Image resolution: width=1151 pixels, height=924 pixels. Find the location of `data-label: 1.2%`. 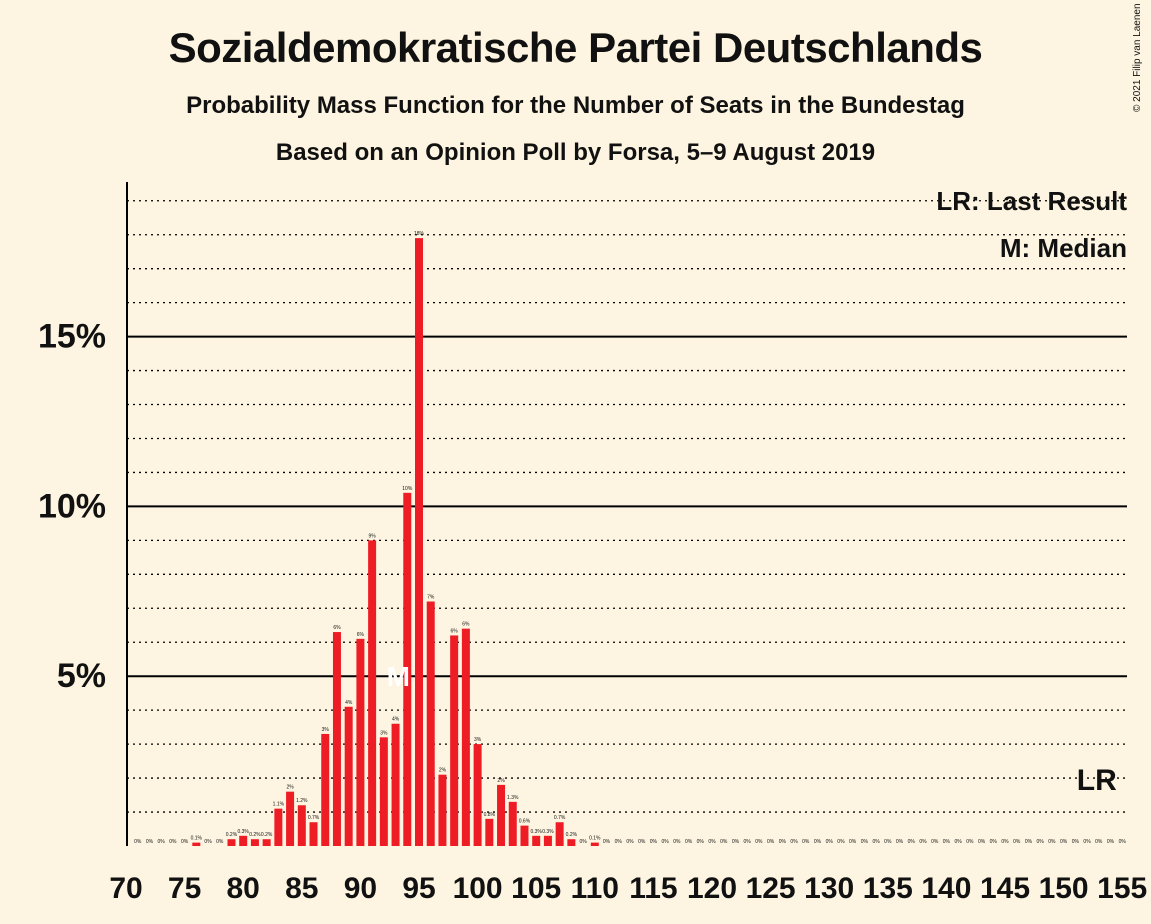

data-label: 1.2% is located at coordinates (302, 801).